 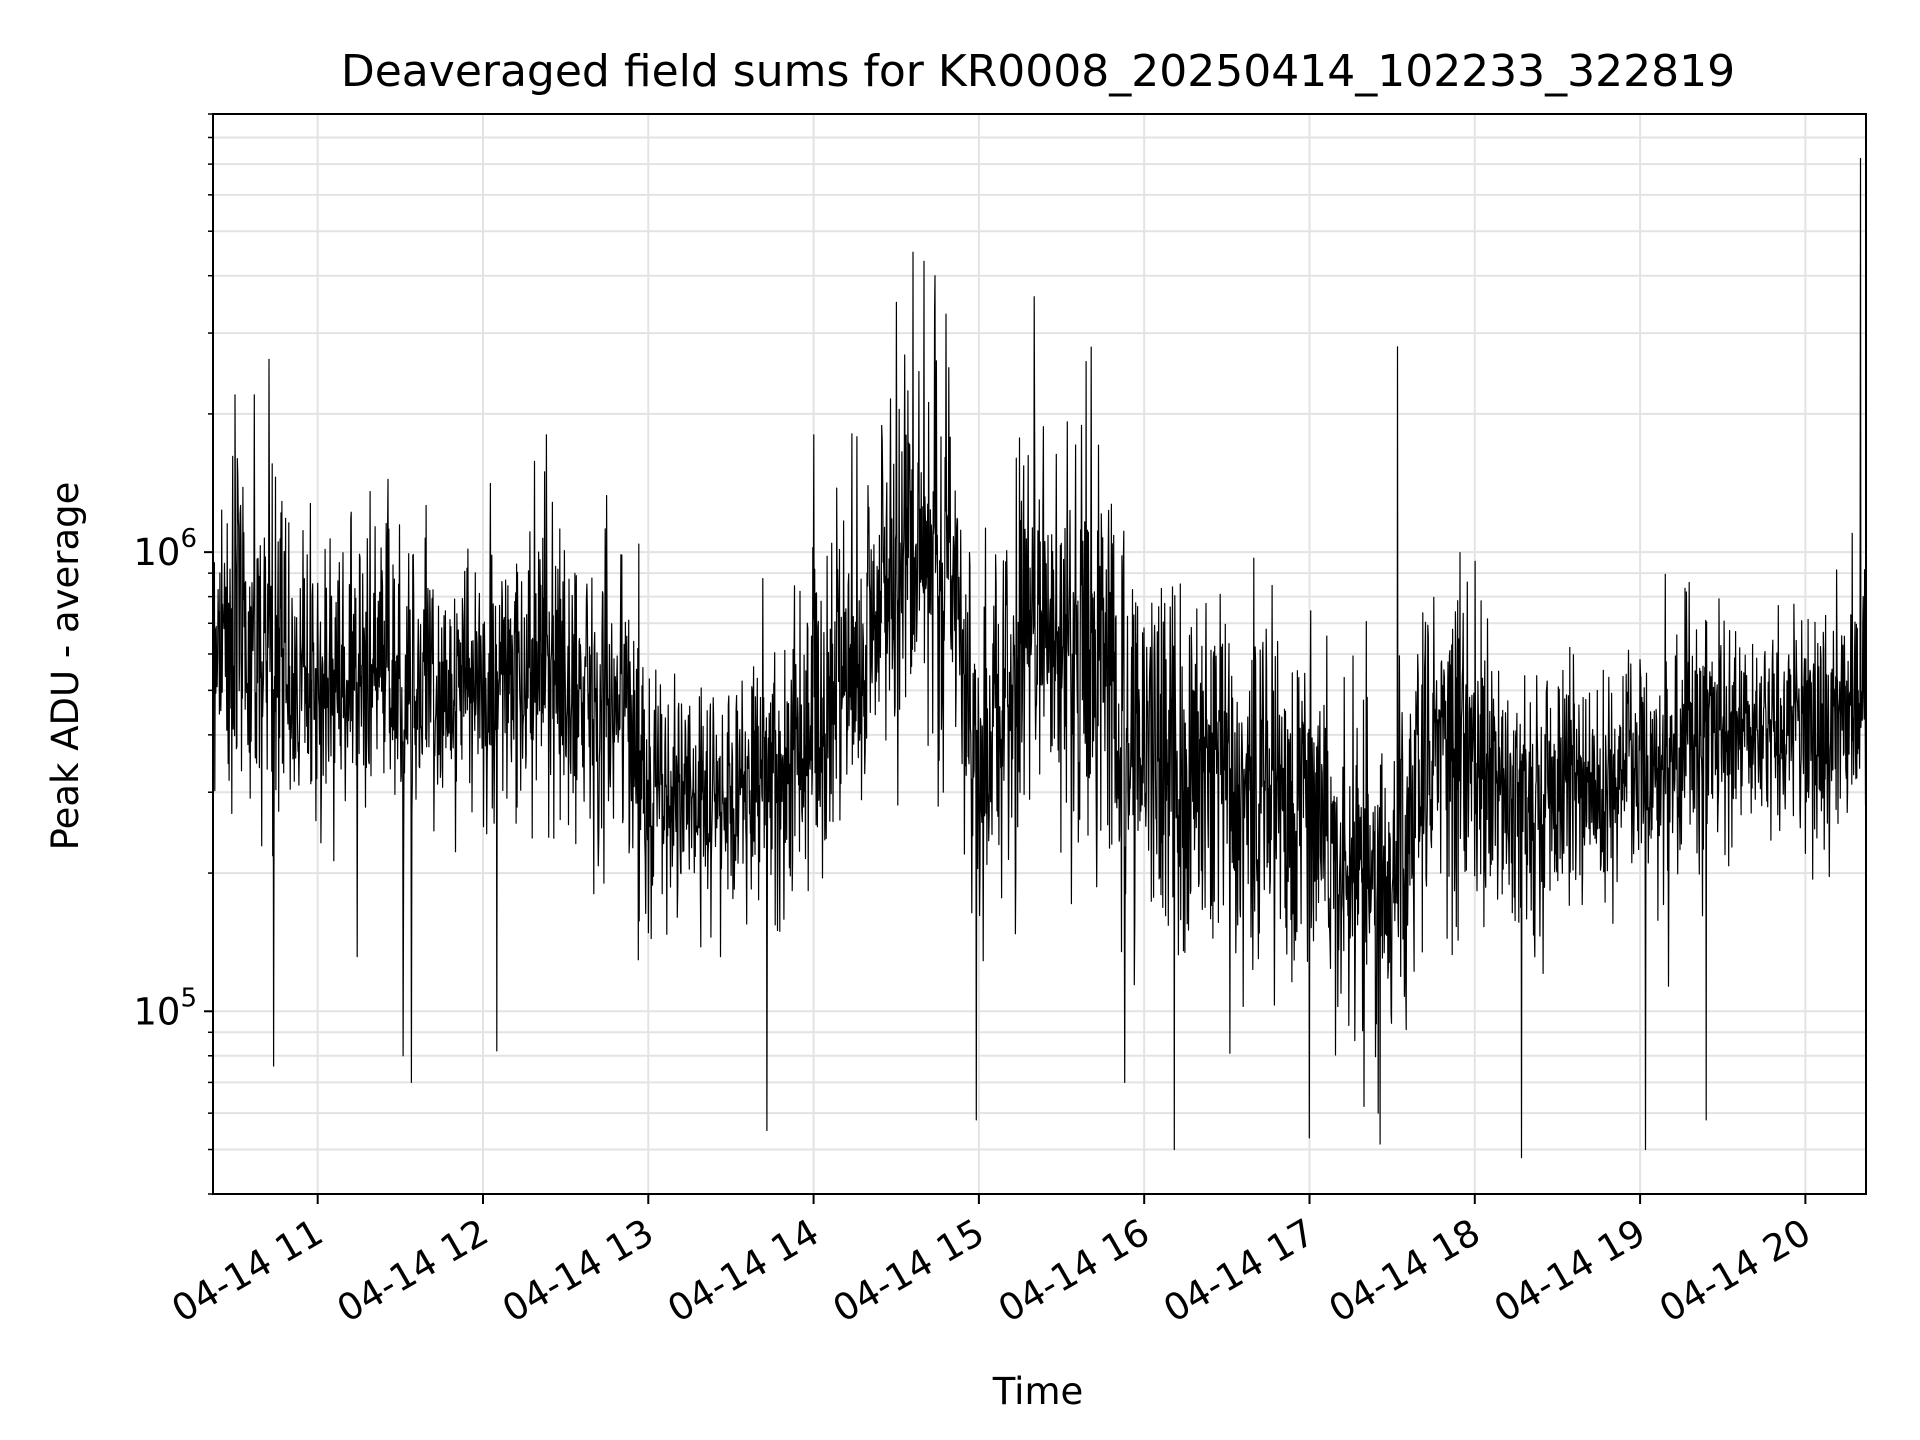 I want to click on y-axis: 10⁵ 10⁶, so click(x=173, y=654).